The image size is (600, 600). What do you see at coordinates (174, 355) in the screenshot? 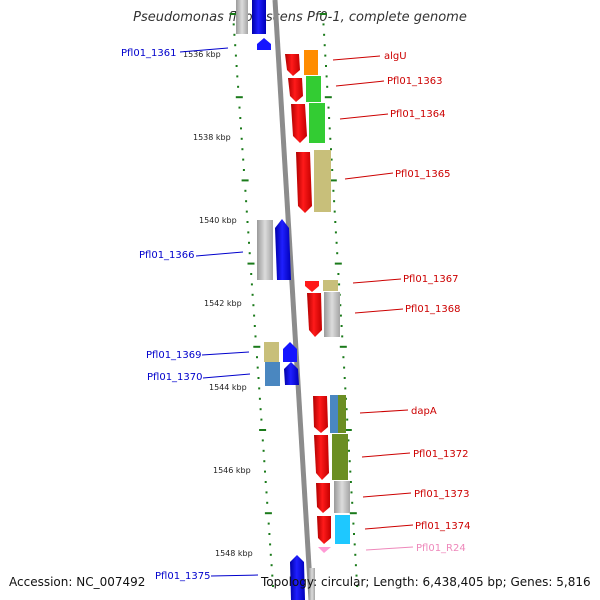
I see `gene-label-pfl01-1369: Pfl01_1369` at bounding box center [174, 355].